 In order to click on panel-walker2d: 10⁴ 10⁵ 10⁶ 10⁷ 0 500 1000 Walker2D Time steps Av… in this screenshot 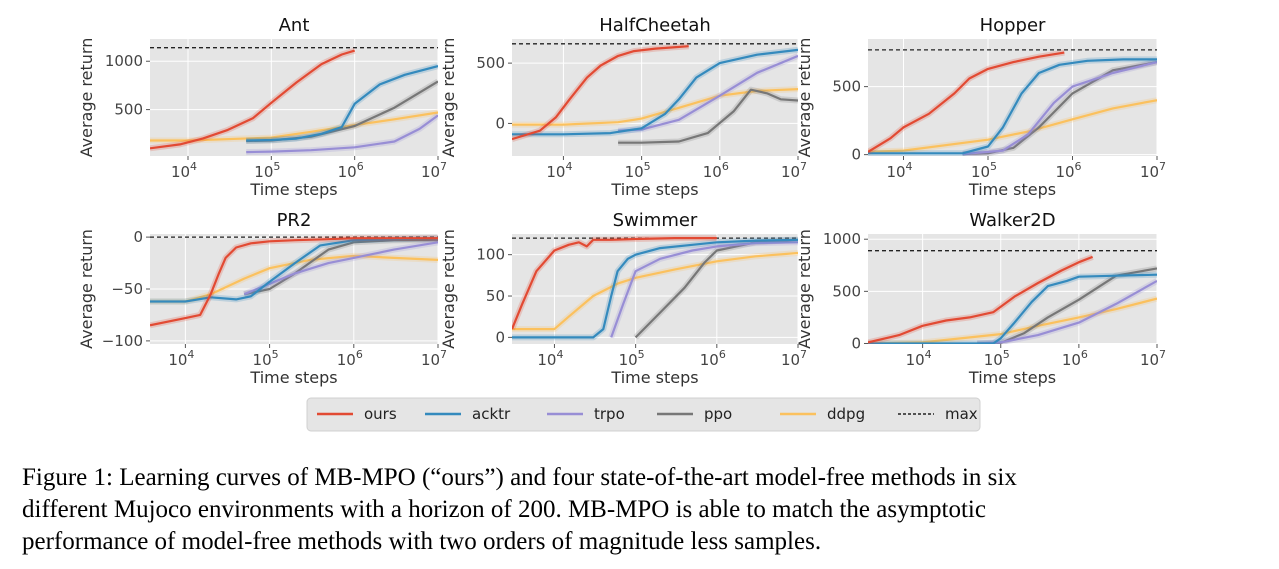, I will do `click(980, 298)`.